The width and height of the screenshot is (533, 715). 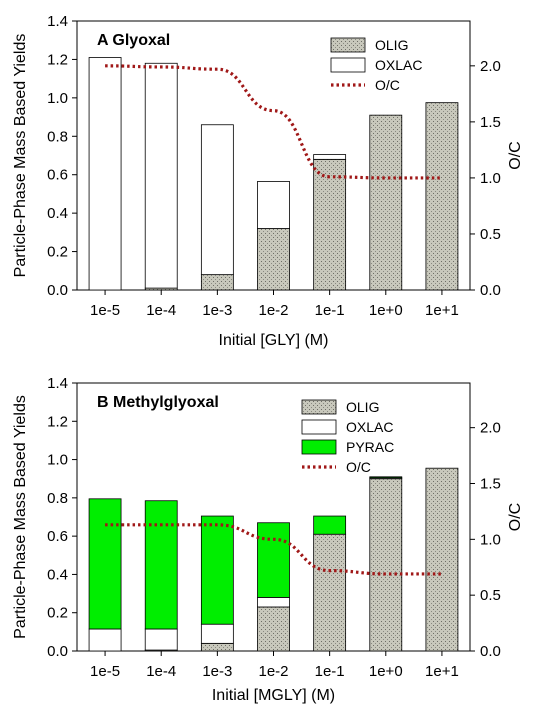 What do you see at coordinates (158, 402) in the screenshot?
I see `panel-title: B Methylglyoxal` at bounding box center [158, 402].